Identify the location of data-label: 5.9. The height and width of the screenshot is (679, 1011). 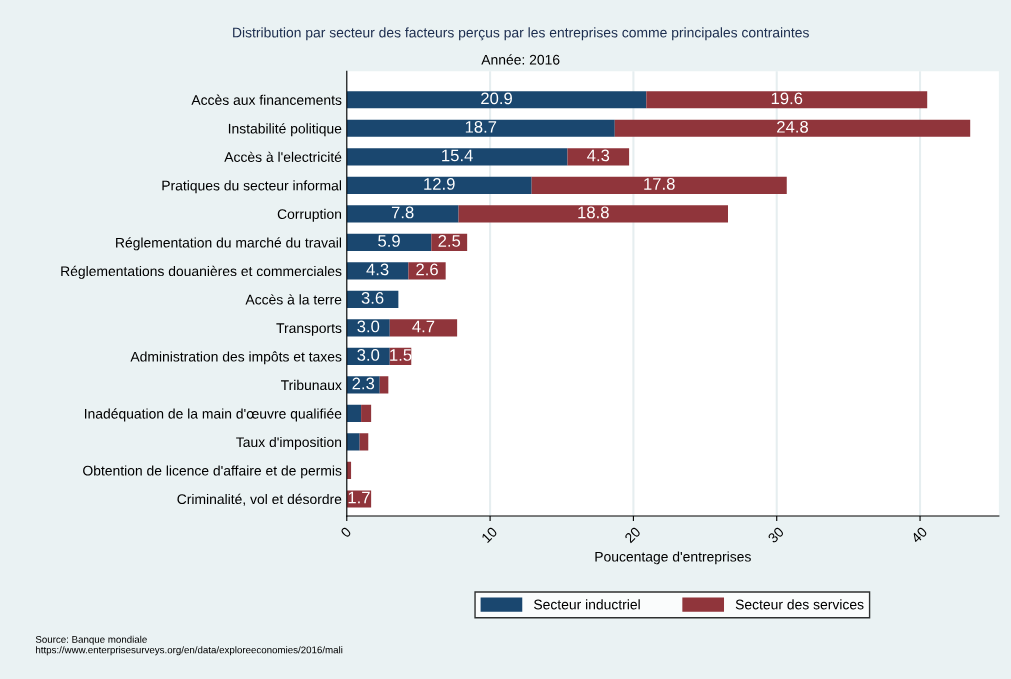
(389, 241).